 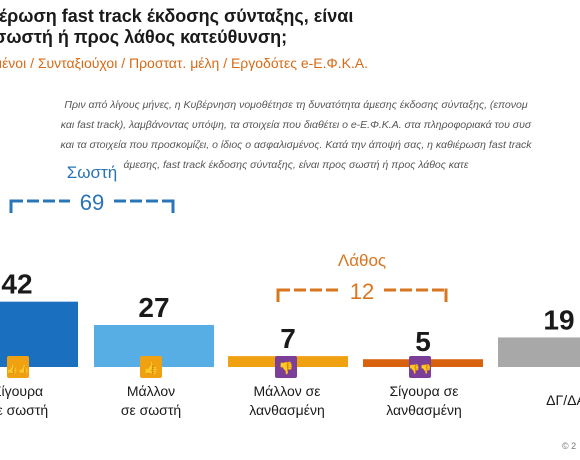 I want to click on group-label-1: Σωστή, so click(x=92, y=172).